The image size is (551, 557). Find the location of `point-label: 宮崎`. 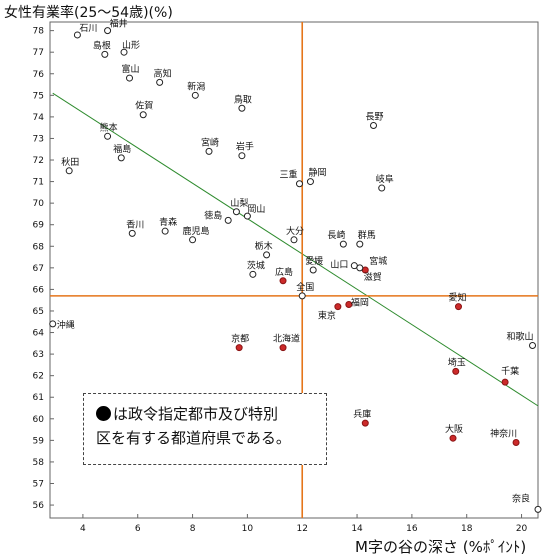

point-label: 宮崎 is located at coordinates (210, 142).